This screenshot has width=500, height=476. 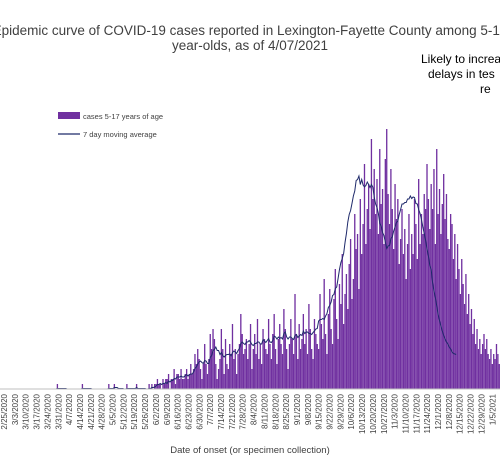 What do you see at coordinates (145, 411) in the screenshot?
I see `x-tick-label: 5/26/2020` at bounding box center [145, 411].